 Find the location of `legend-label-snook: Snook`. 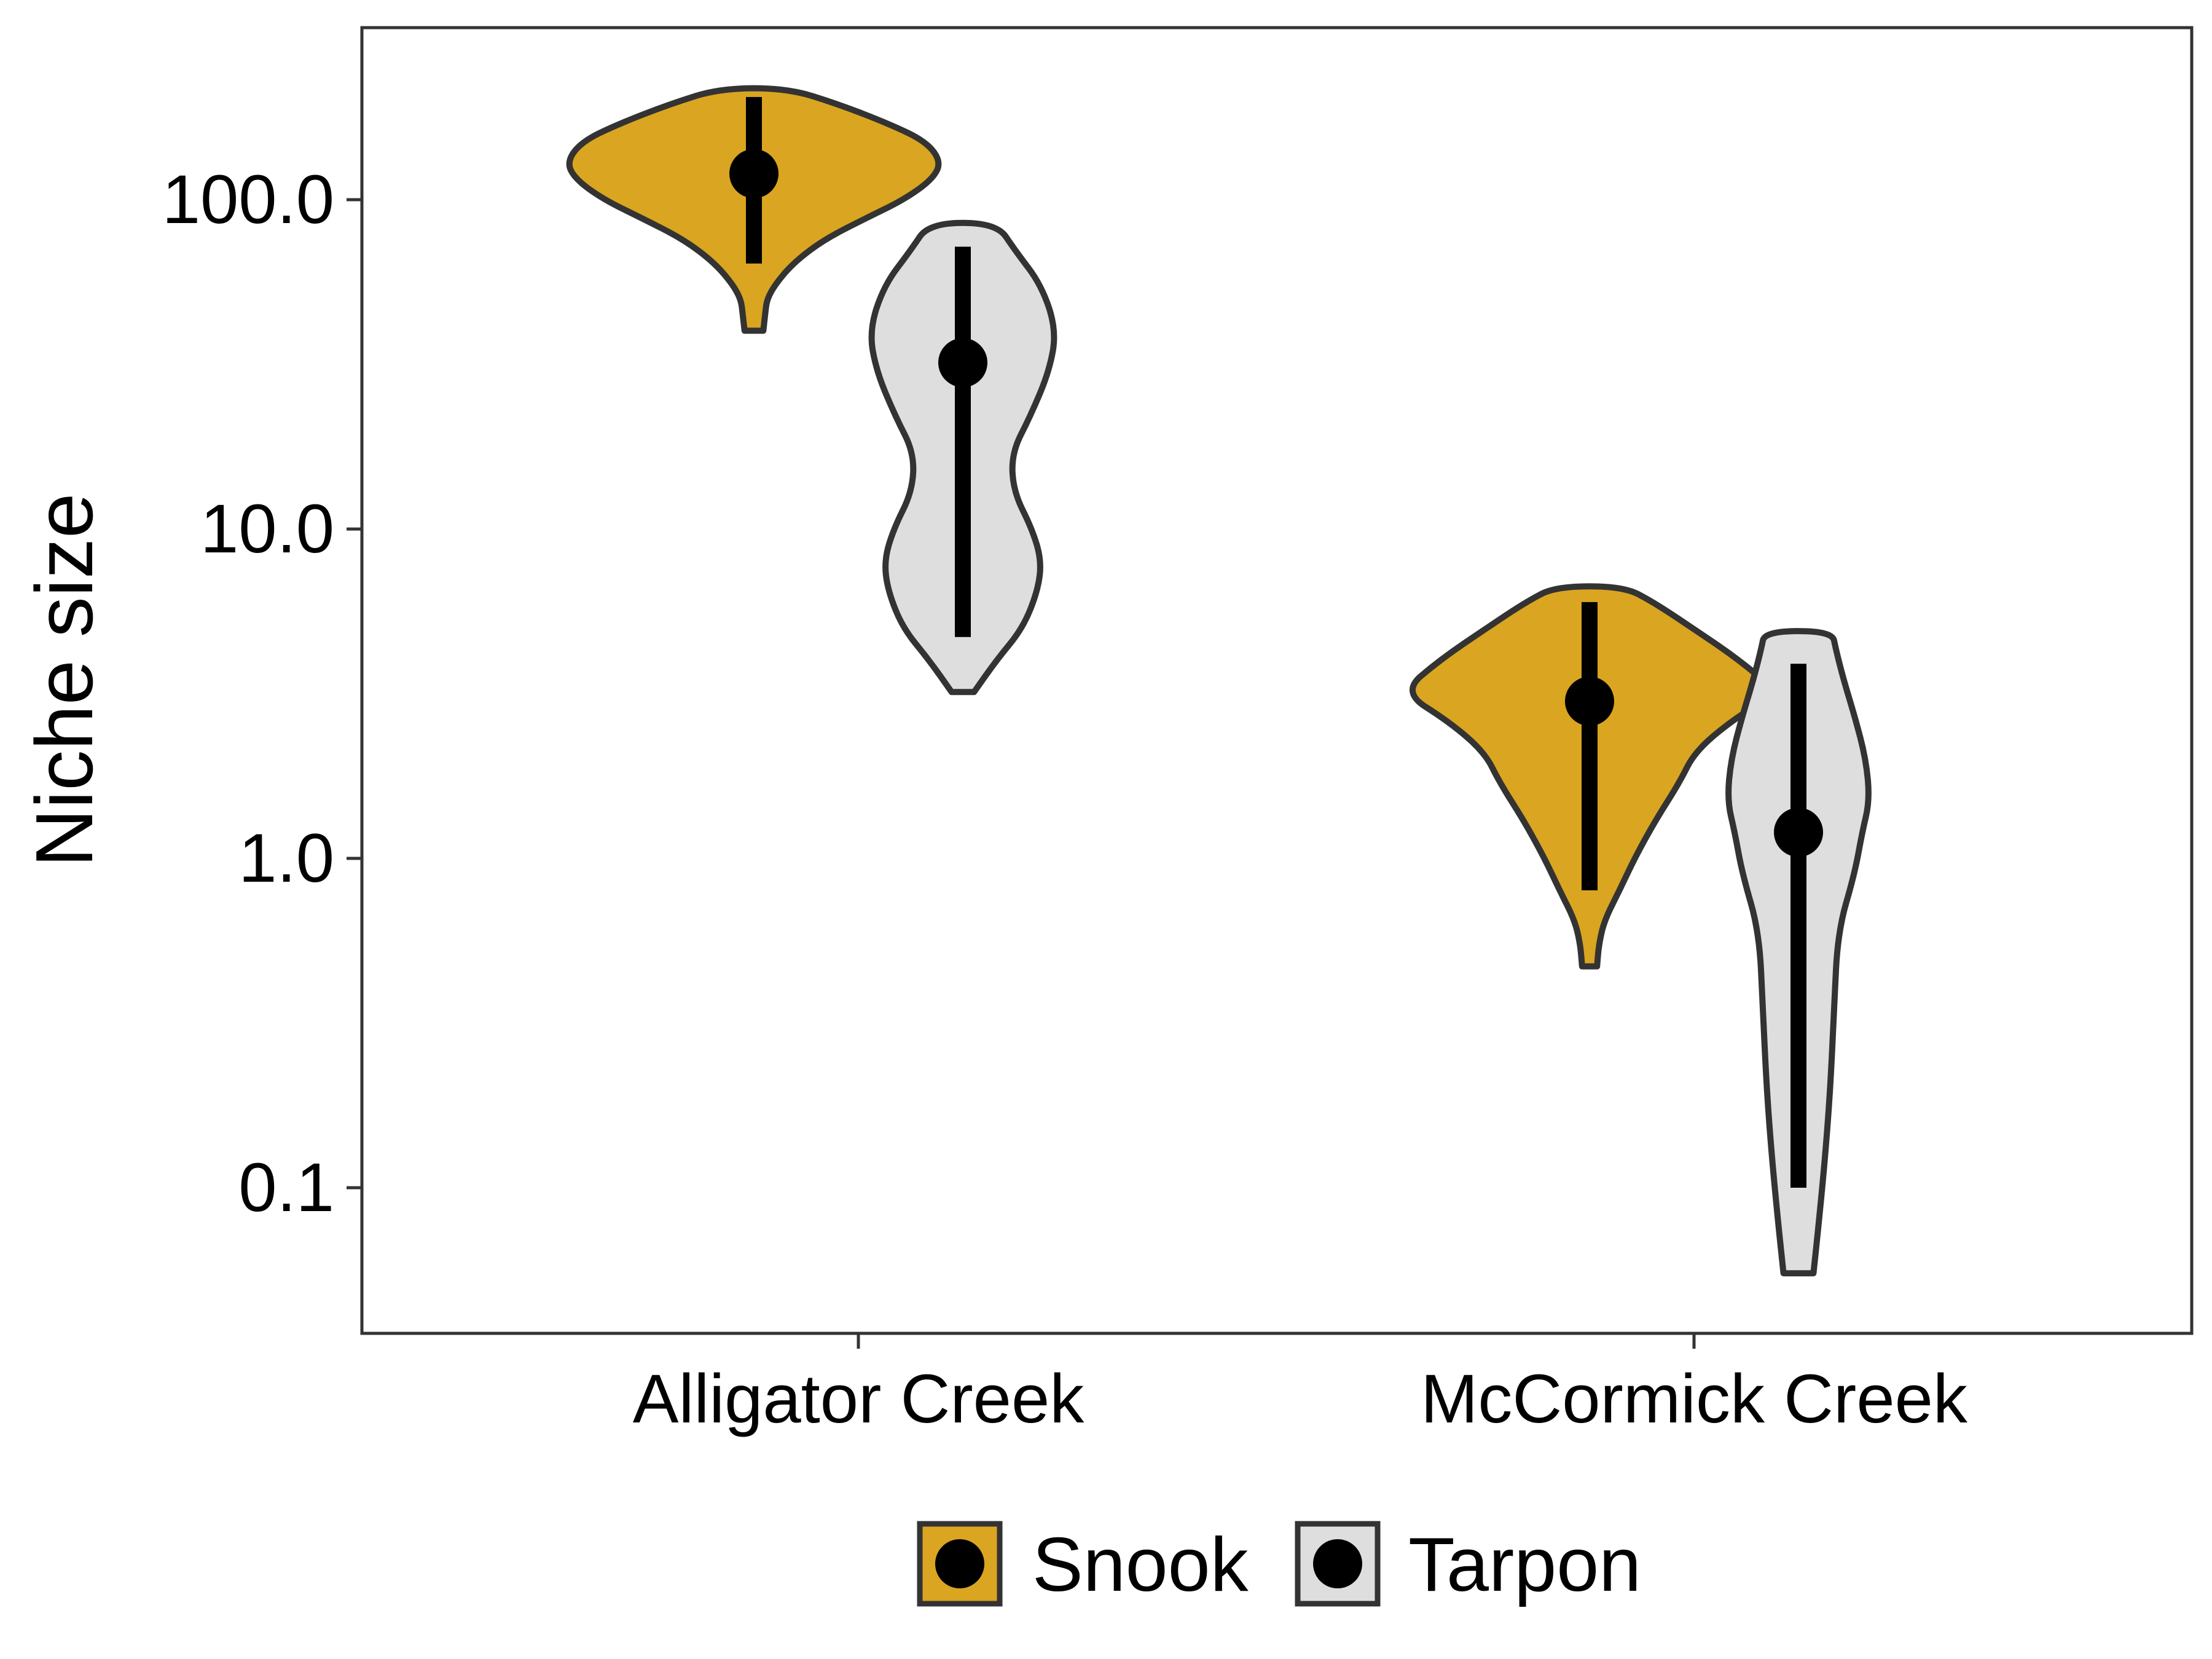

legend-label-snook: Snook is located at coordinates (1140, 1565).